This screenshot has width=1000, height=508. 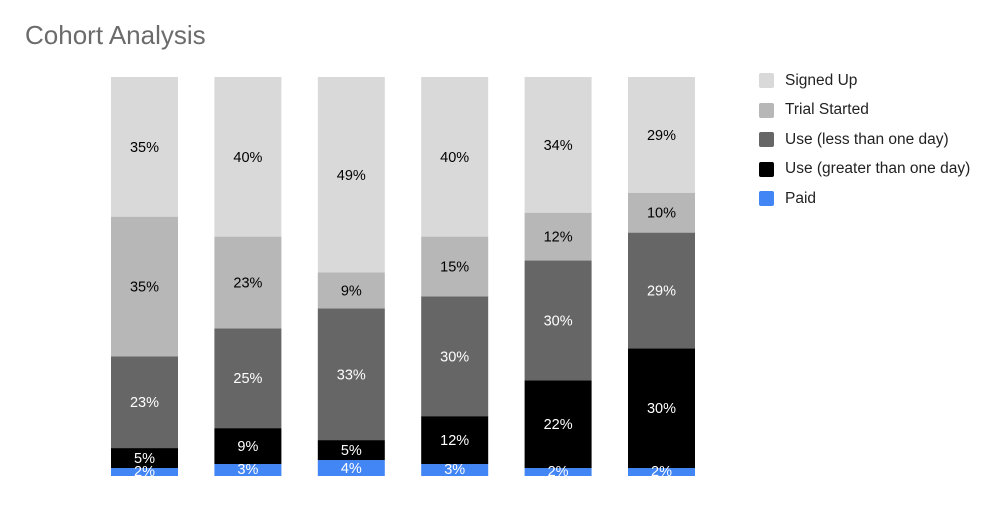 I want to click on data-label: 4%, so click(x=351, y=469).